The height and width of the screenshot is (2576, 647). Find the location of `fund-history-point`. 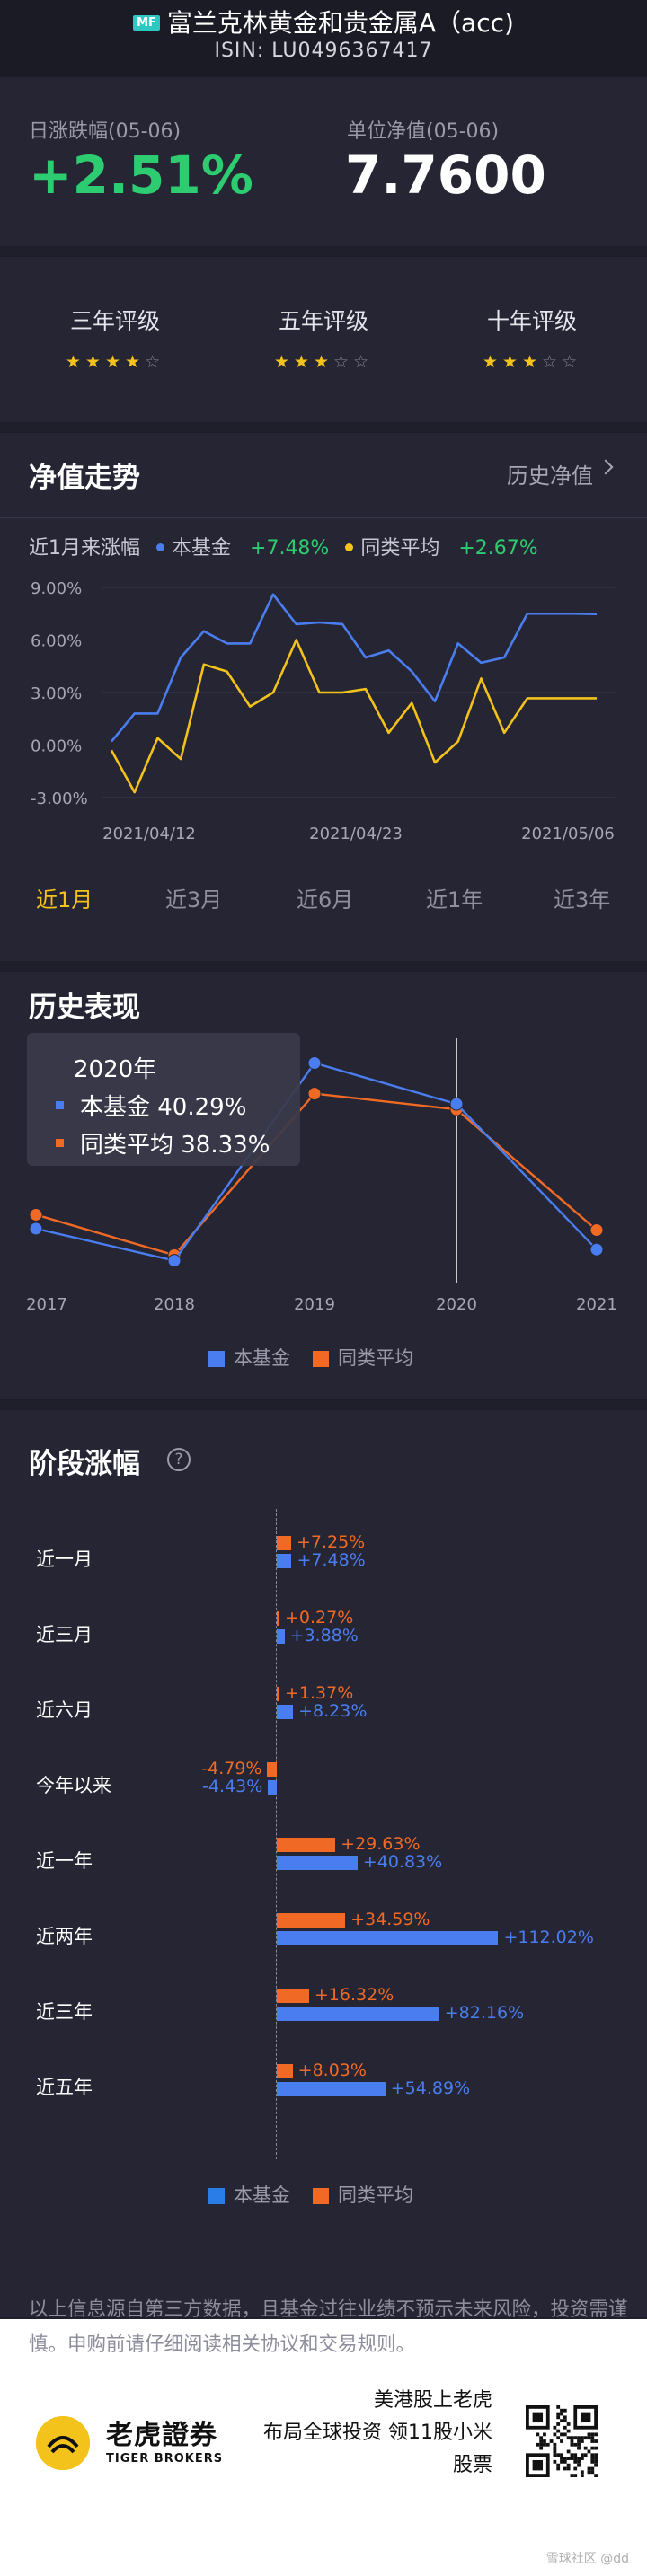

fund-history-point is located at coordinates (596, 1249).